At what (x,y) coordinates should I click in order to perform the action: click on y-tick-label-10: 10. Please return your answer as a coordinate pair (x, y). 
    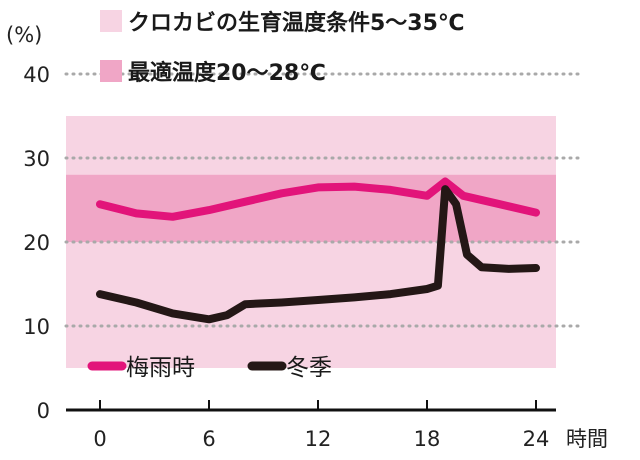
    Looking at the image, I should click on (36, 327).